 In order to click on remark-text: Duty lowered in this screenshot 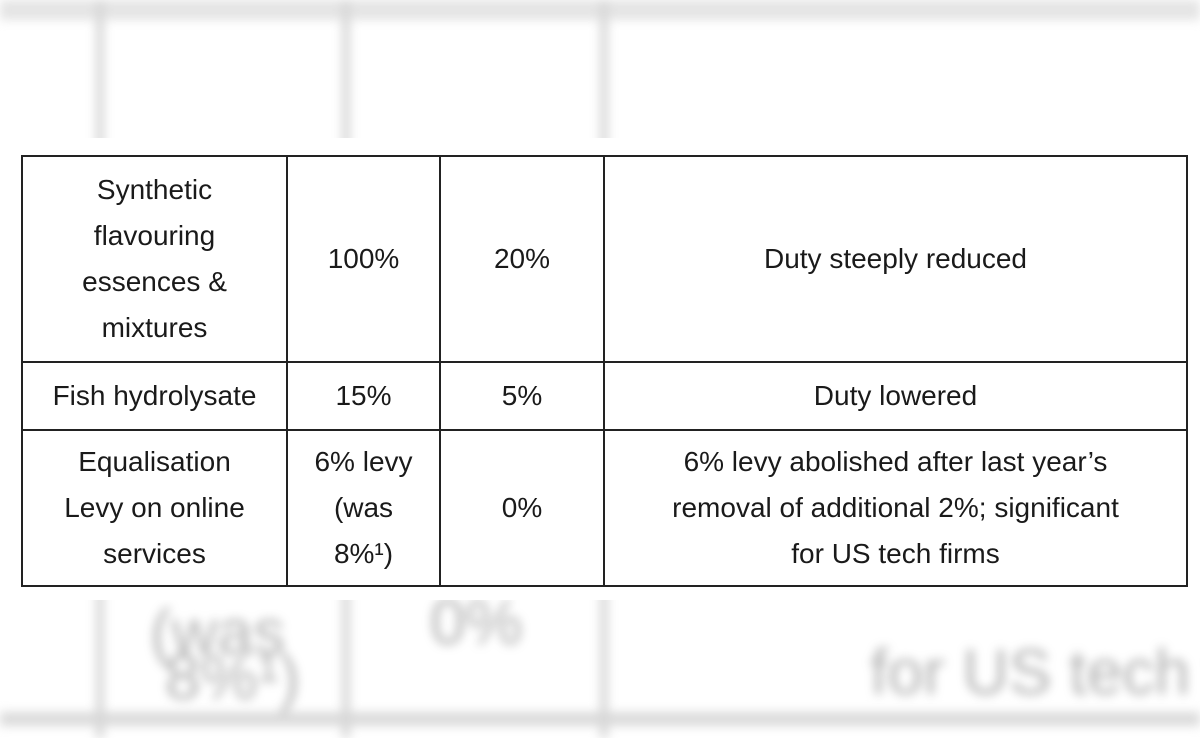, I will do `click(895, 395)`.